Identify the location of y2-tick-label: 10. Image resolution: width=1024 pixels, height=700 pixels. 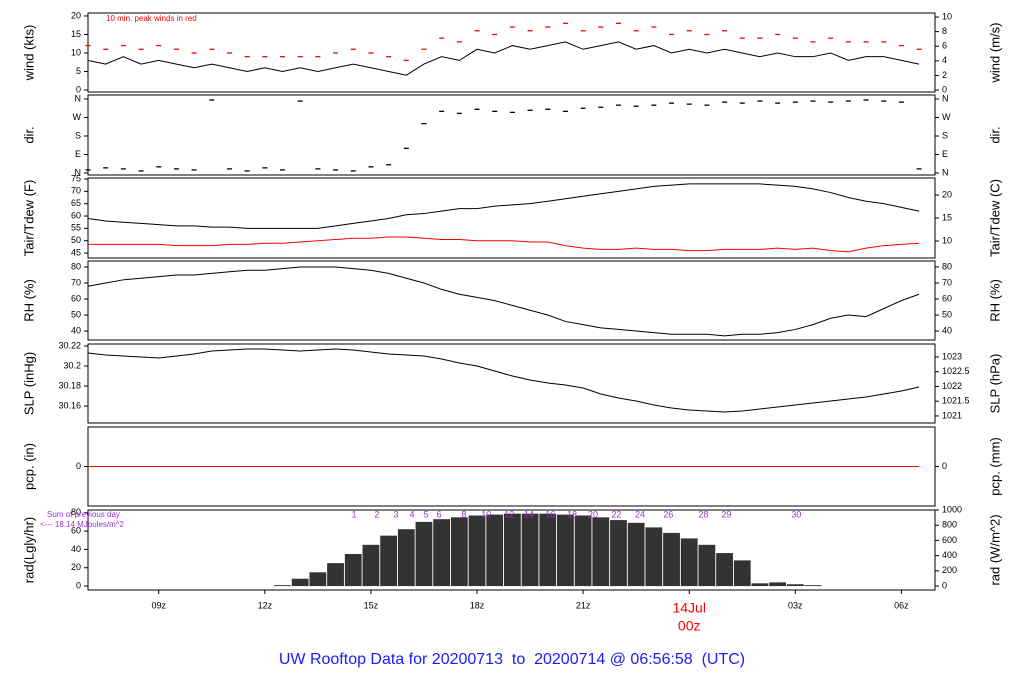
(947, 16).